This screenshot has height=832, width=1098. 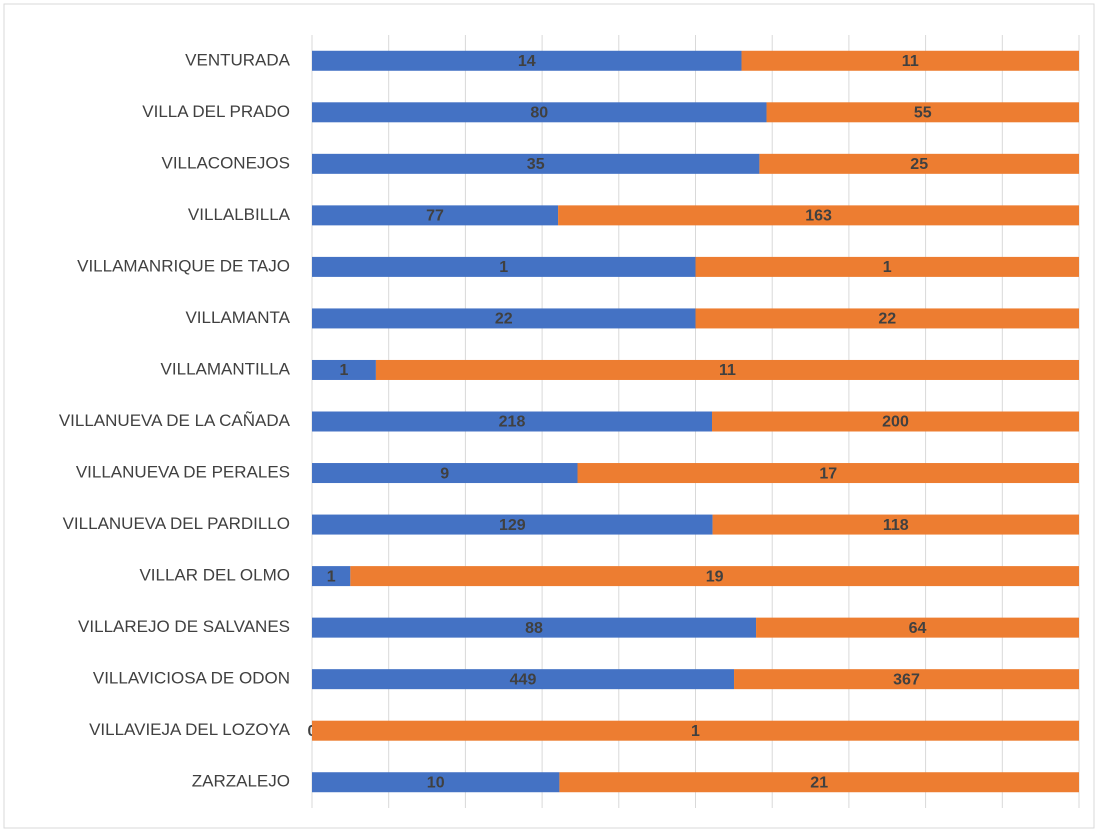 I want to click on y-tick-label: ZARZALEJO, so click(x=241, y=781).